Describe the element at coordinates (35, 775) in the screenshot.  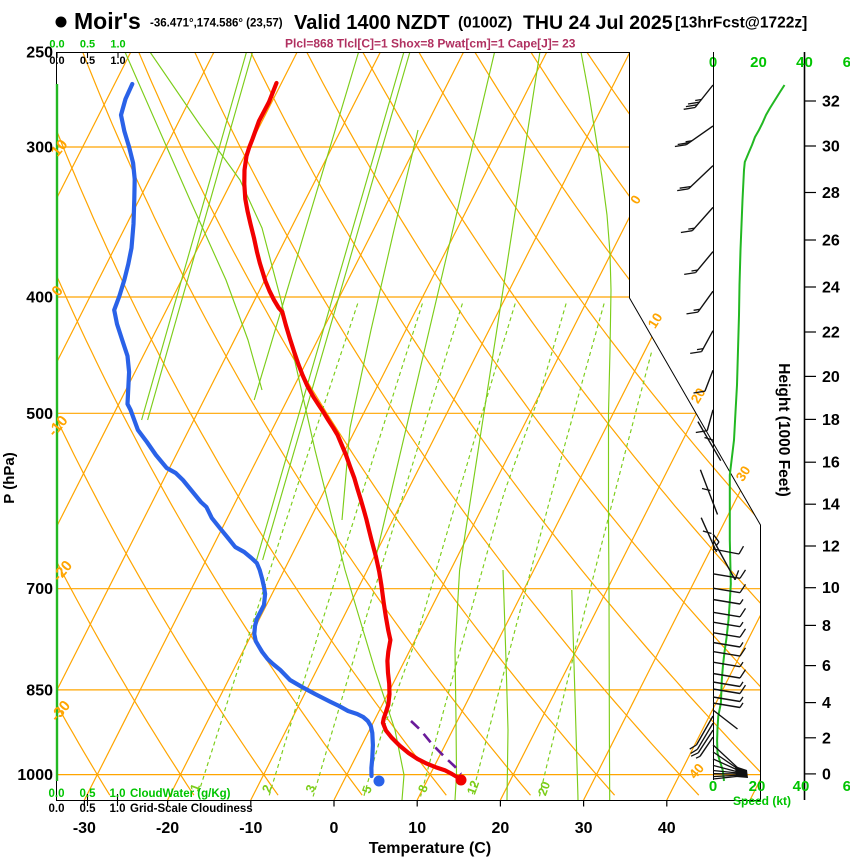
I see `svg-text: 1000` at that location.